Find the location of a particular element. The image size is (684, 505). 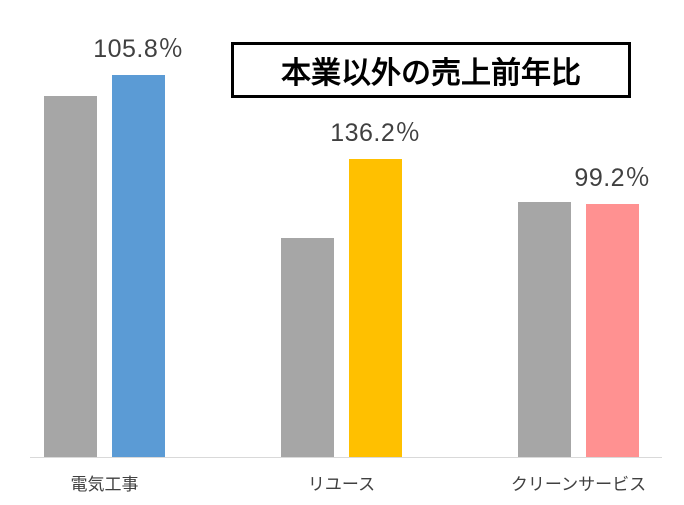

bar-pair: 136.2％ is located at coordinates (350, 288).